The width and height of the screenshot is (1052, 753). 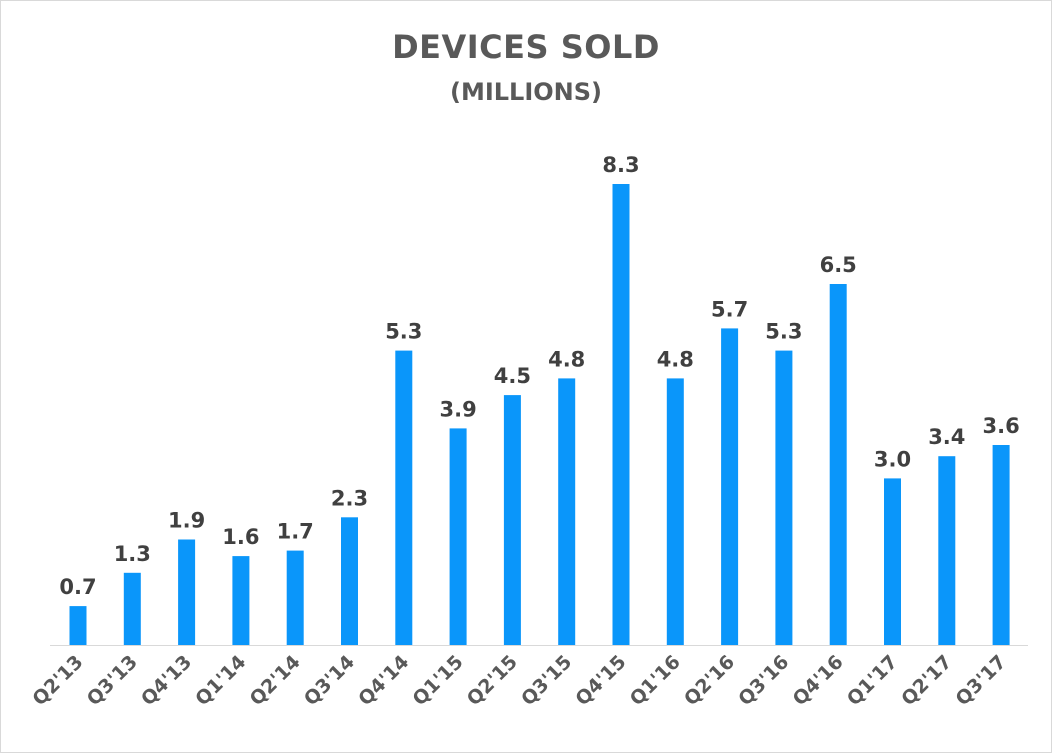 What do you see at coordinates (77, 587) in the screenshot?
I see `data-label: 0.7` at bounding box center [77, 587].